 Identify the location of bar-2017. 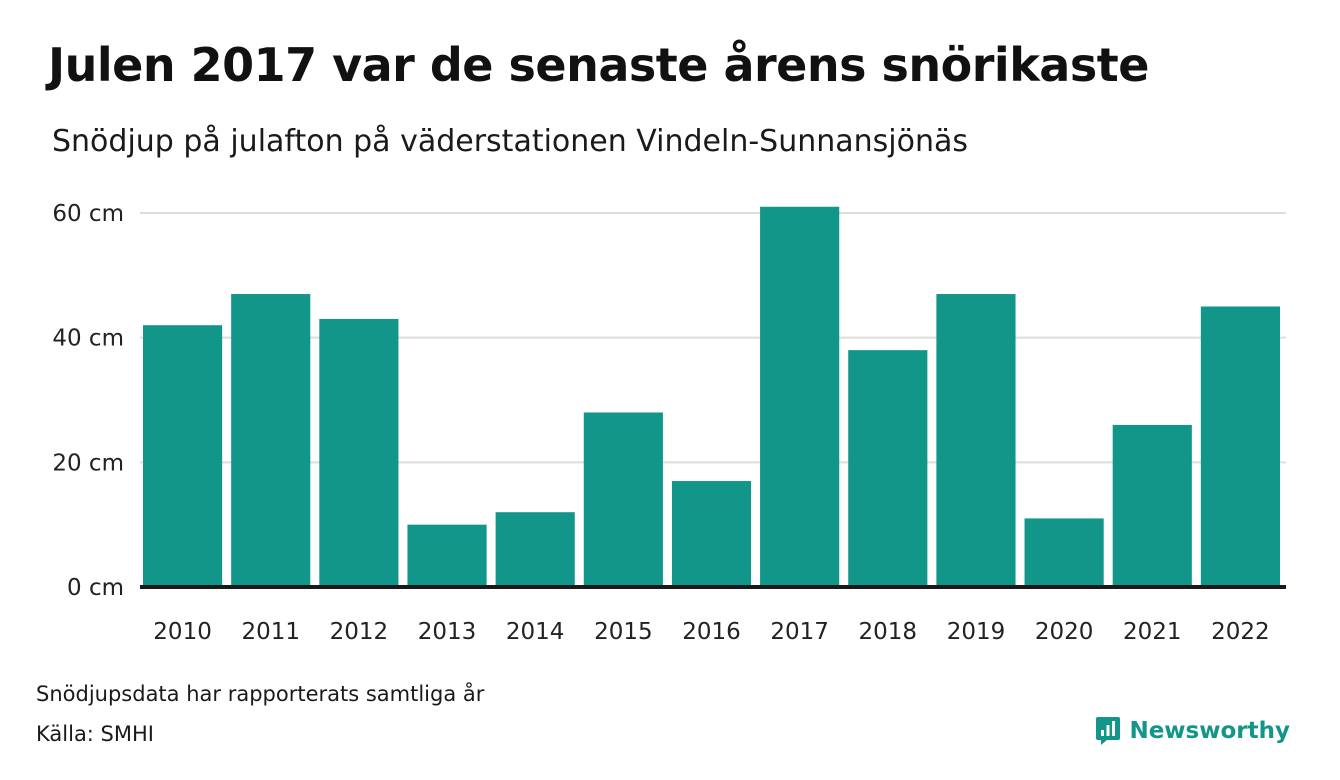
(800, 396).